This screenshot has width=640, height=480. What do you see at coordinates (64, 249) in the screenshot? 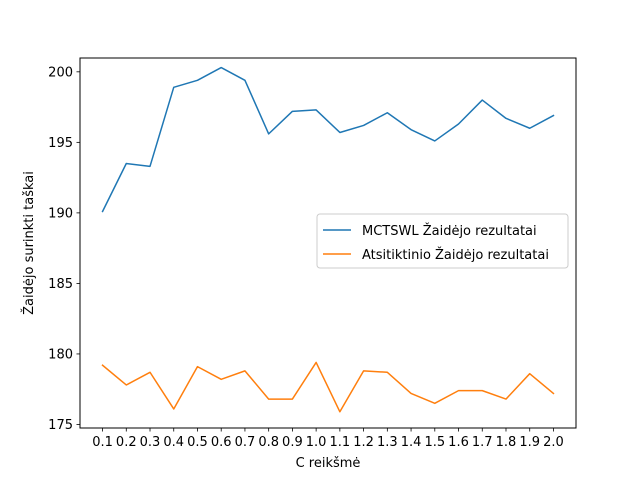
I see `y-axis-ticks: 175 180 185 190 195 200` at bounding box center [64, 249].